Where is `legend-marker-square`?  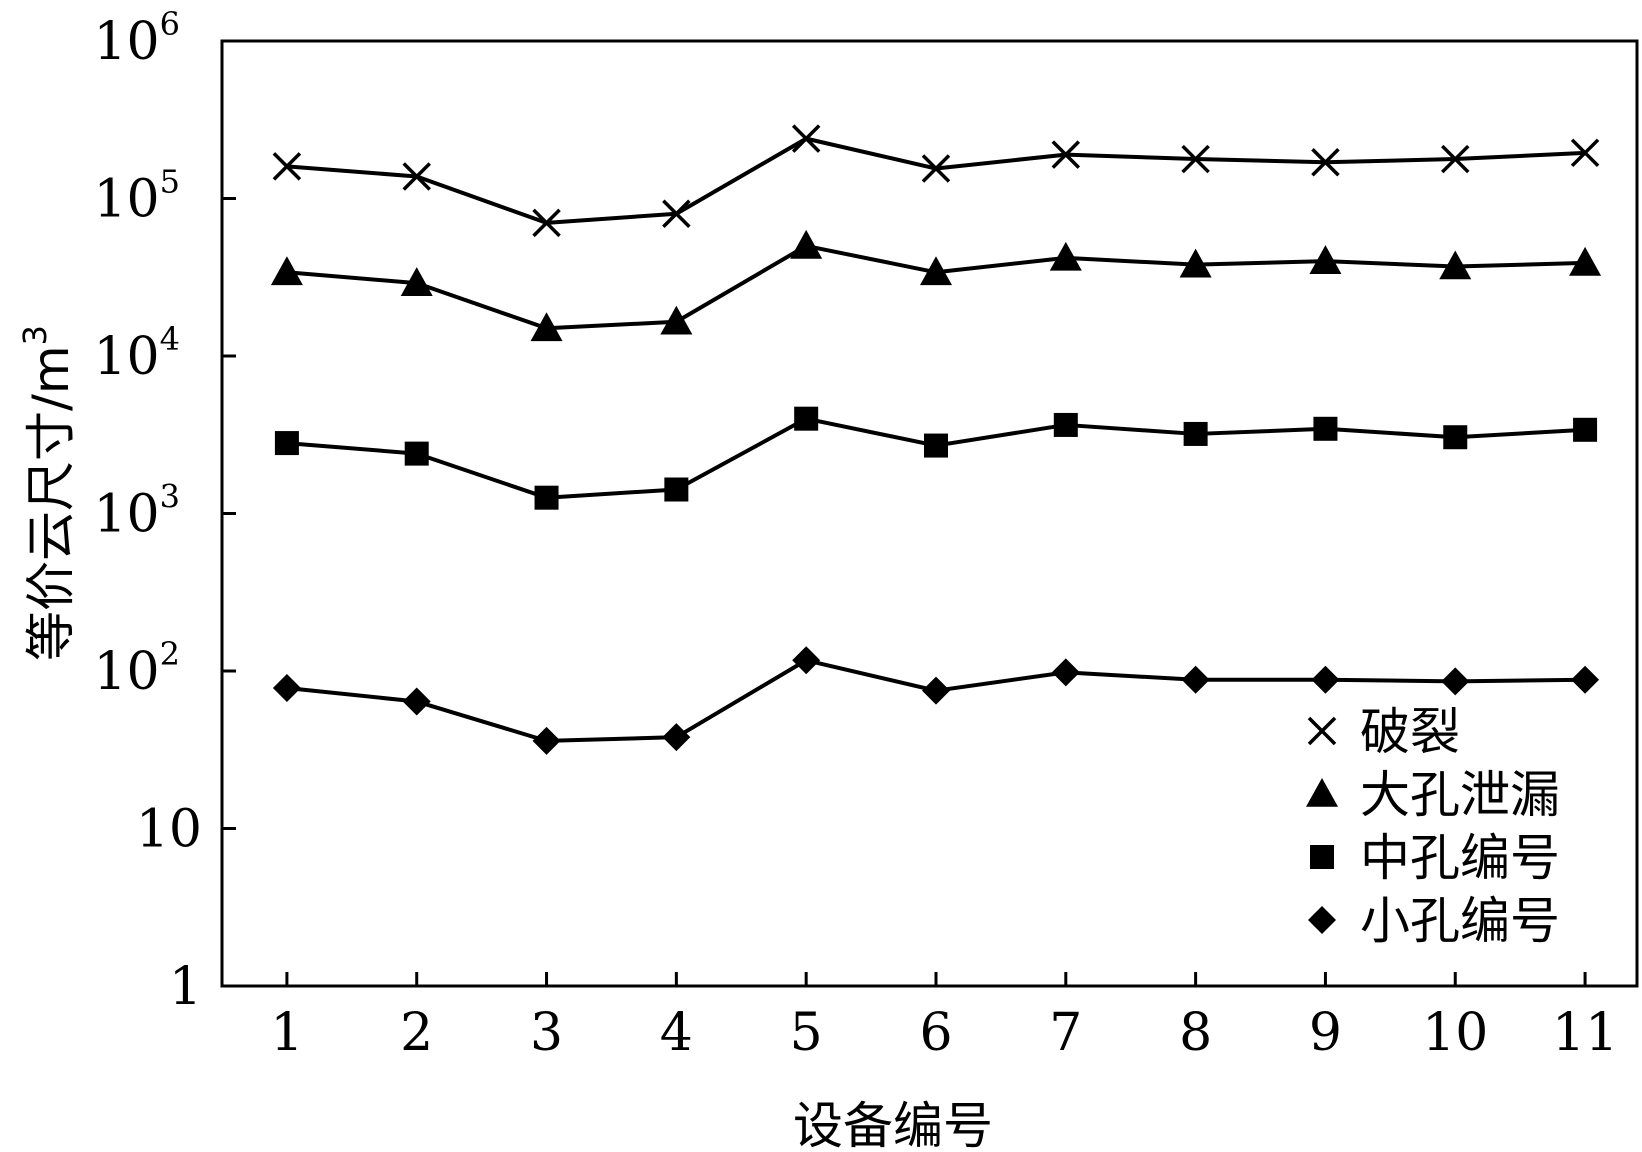 legend-marker-square is located at coordinates (1322, 857).